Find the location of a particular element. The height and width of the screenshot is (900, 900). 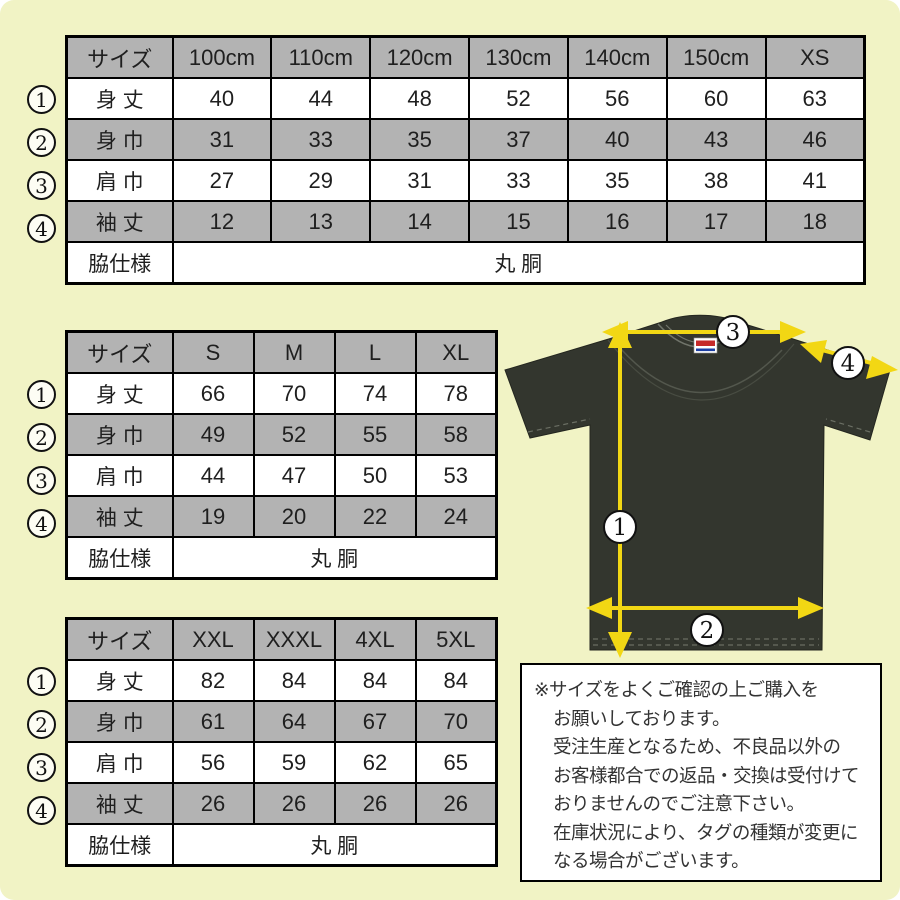

measure-value-cell: 49 is located at coordinates (213, 434).